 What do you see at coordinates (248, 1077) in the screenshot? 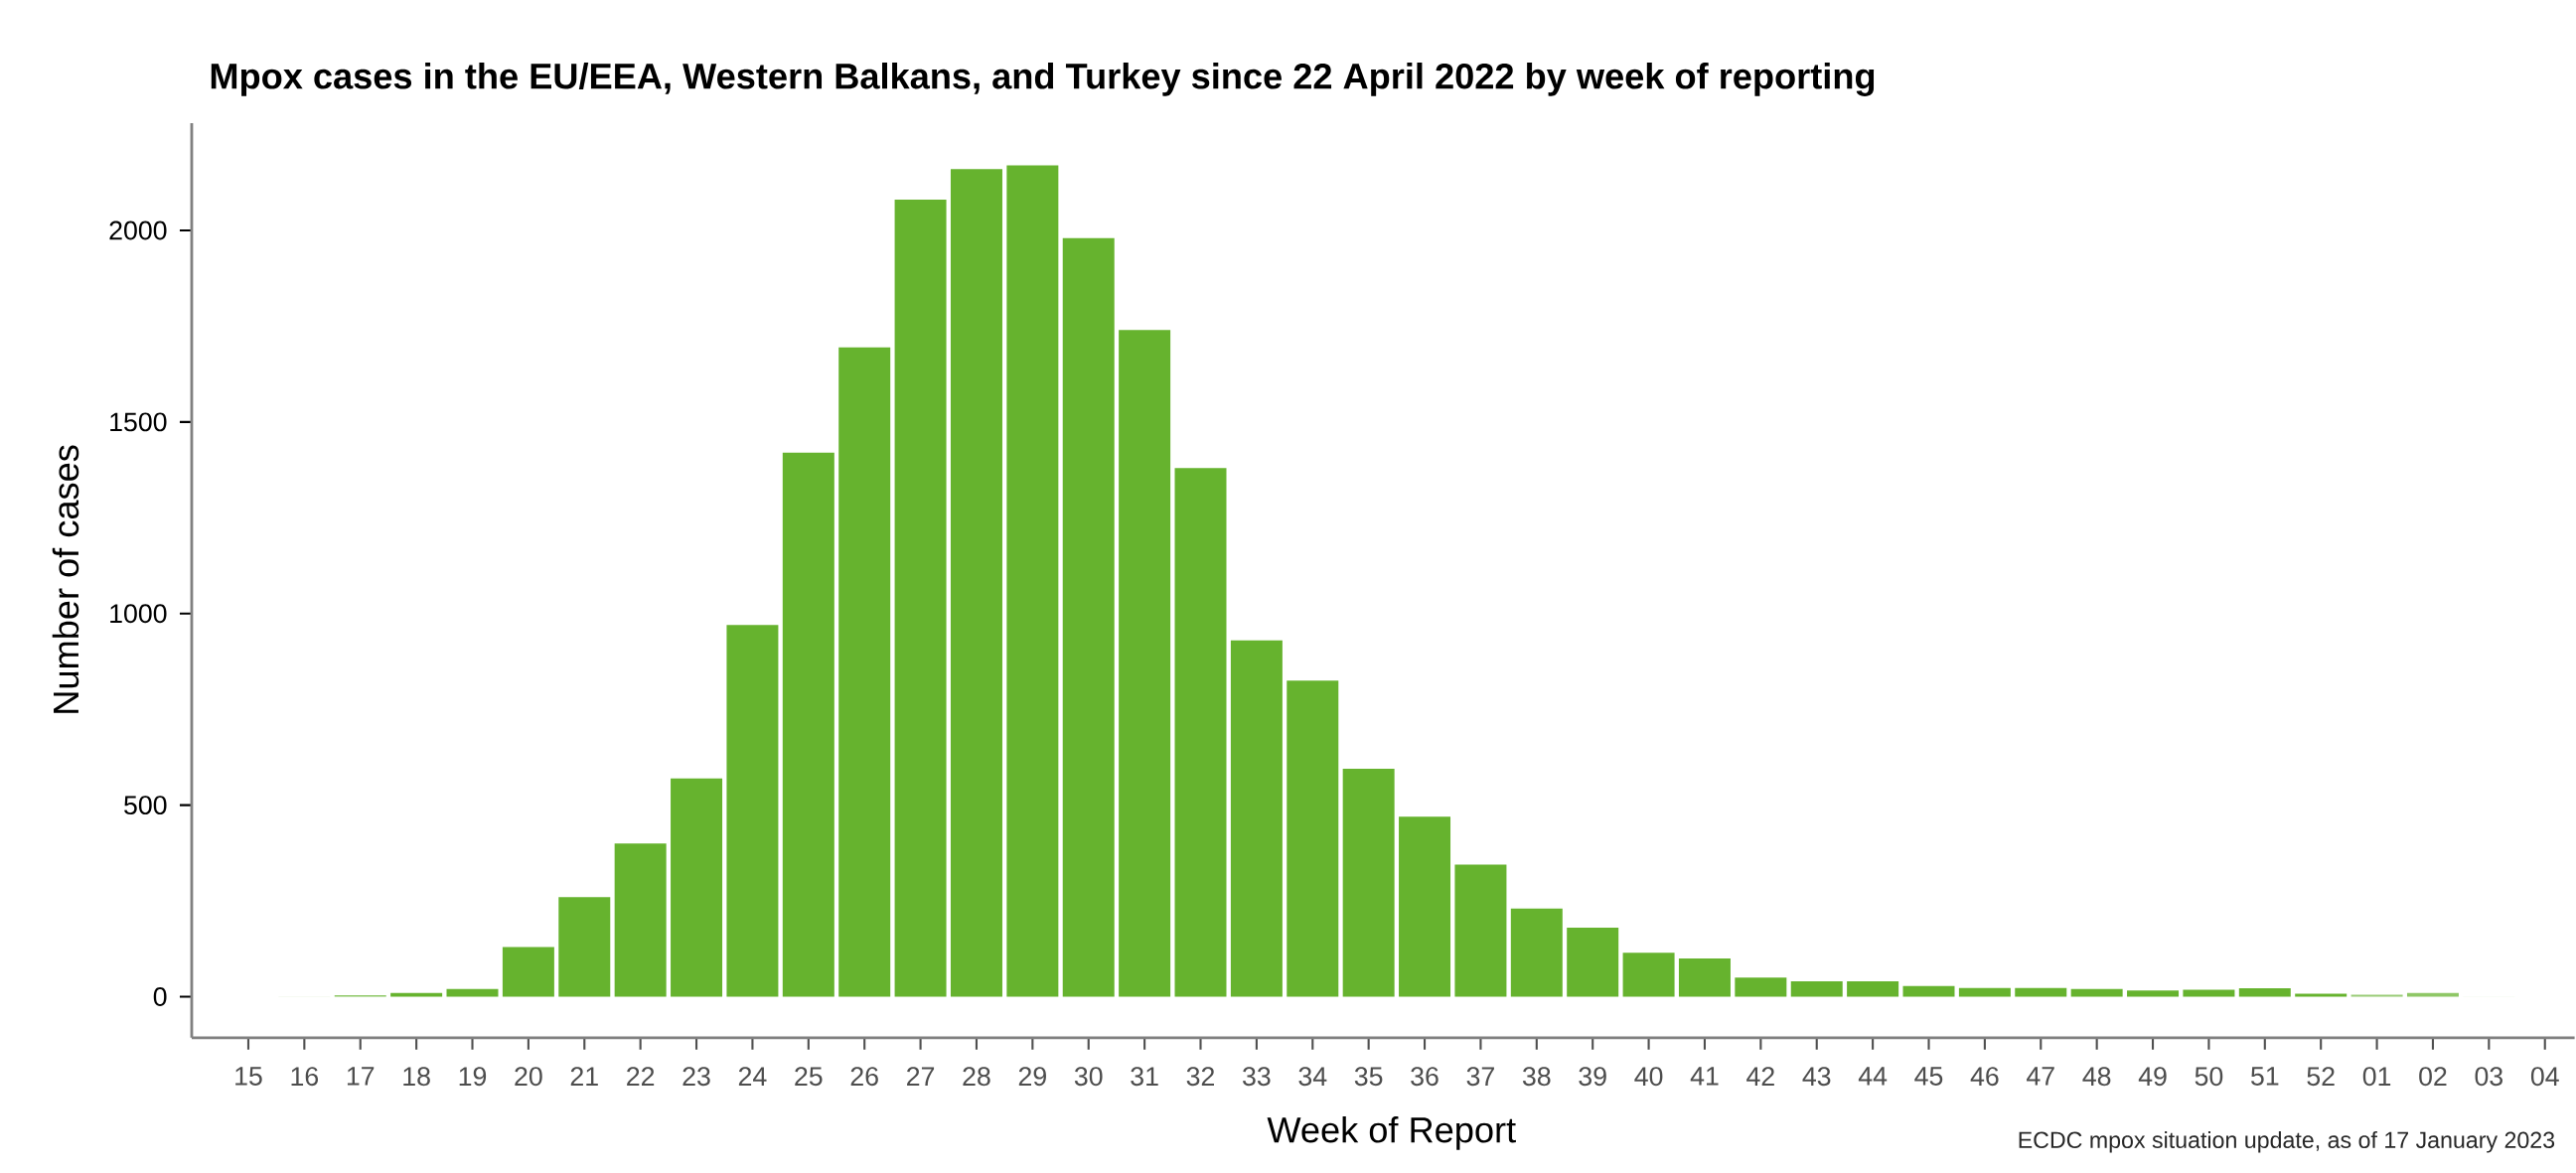
I see `x-tick-label: 15` at bounding box center [248, 1077].